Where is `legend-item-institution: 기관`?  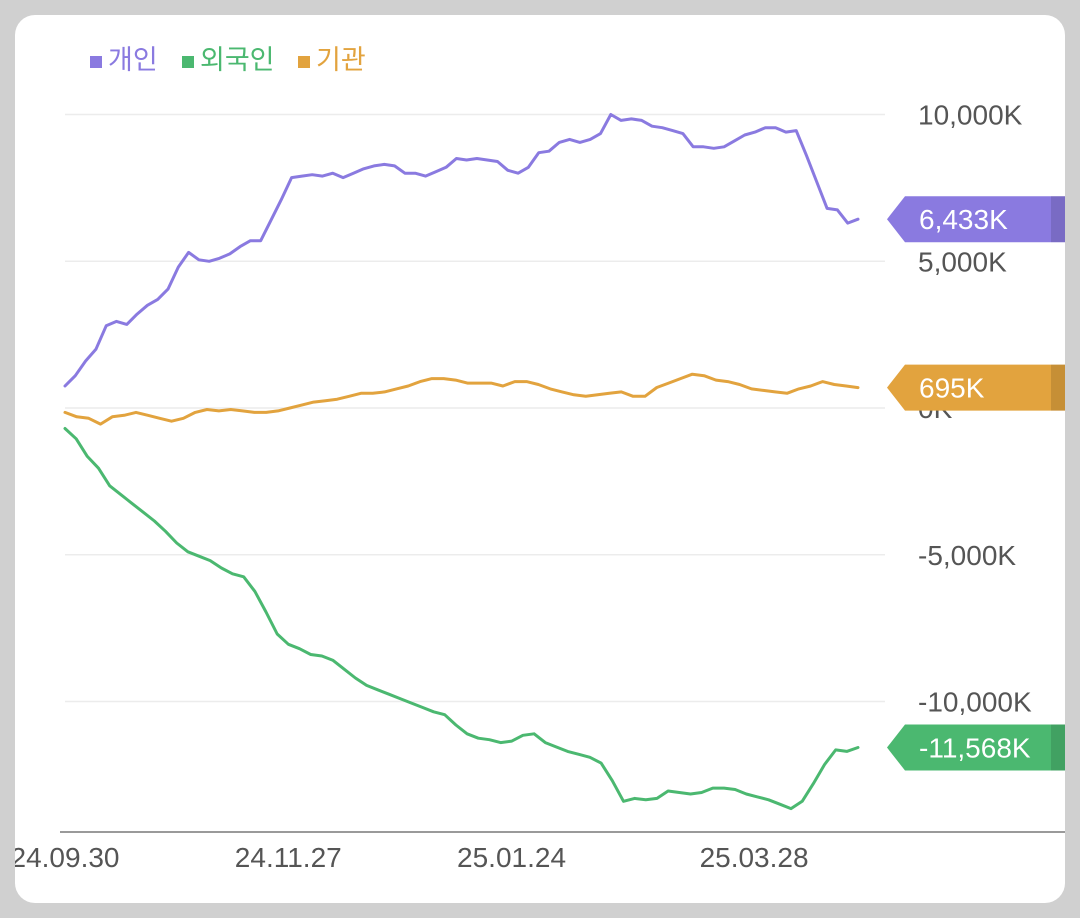
legend-item-institution: 기관 is located at coordinates (332, 60).